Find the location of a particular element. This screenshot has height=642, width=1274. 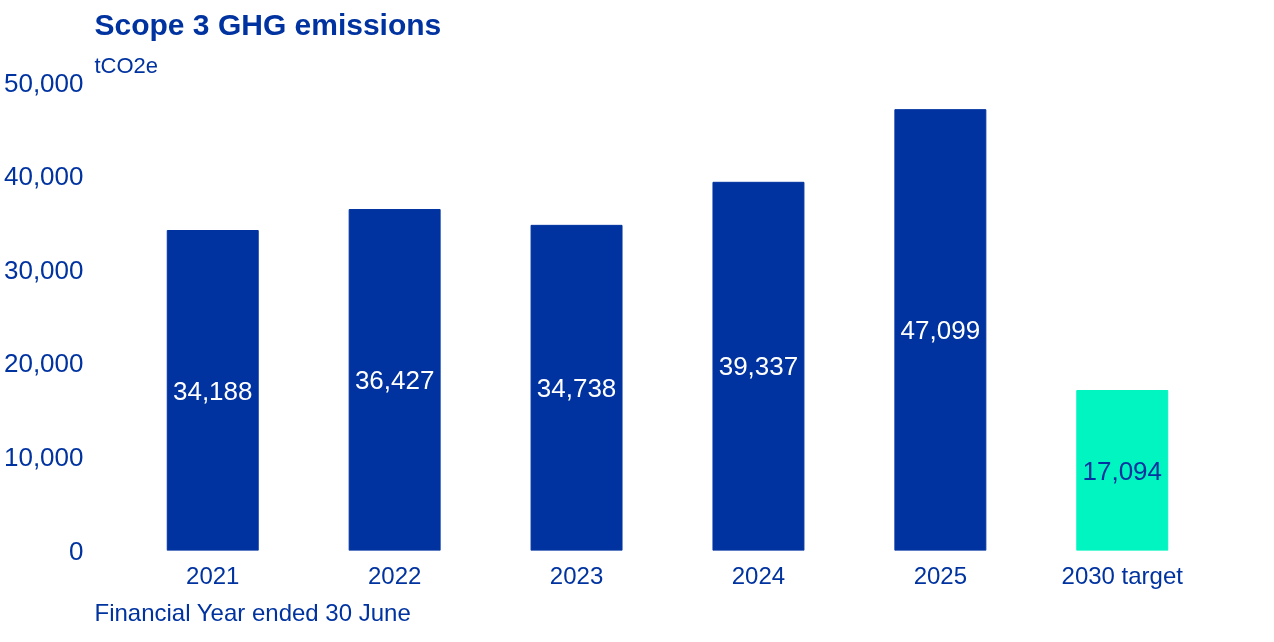

x-tick-label: 2024 is located at coordinates (758, 575).